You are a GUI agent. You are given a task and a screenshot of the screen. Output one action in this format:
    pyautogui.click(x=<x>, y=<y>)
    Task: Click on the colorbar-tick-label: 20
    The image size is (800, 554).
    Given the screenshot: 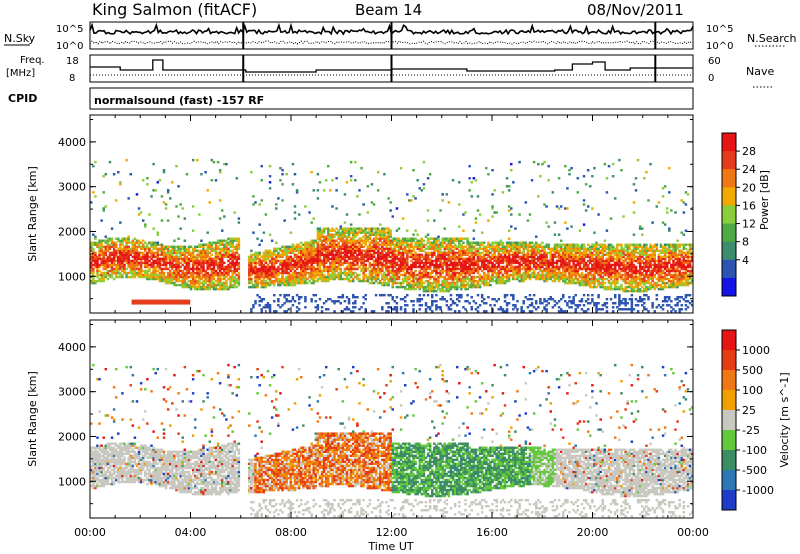 What is the action you would take?
    pyautogui.click(x=749, y=187)
    